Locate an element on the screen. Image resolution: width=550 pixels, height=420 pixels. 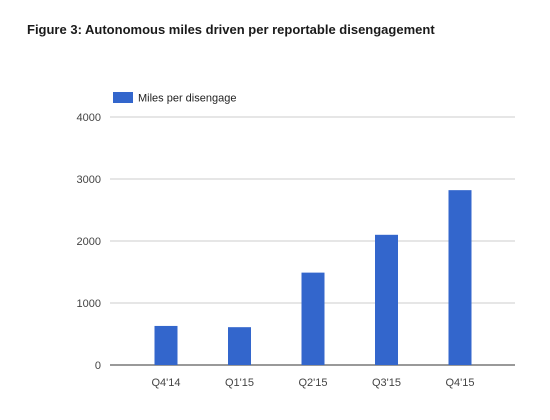
legend-swatch is located at coordinates (123, 97).